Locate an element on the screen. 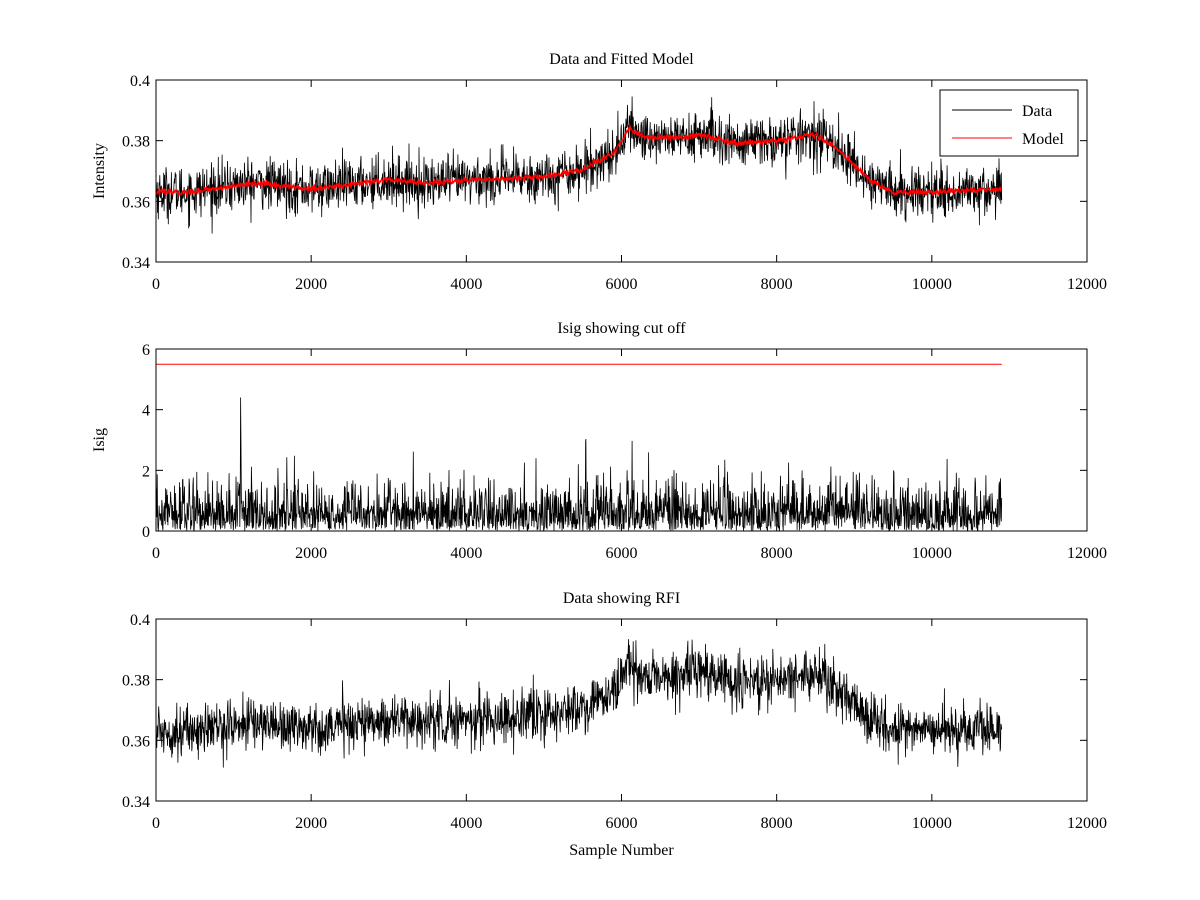 The height and width of the screenshot is (900, 1200). chart-title: Data showing RFI is located at coordinates (621, 598).